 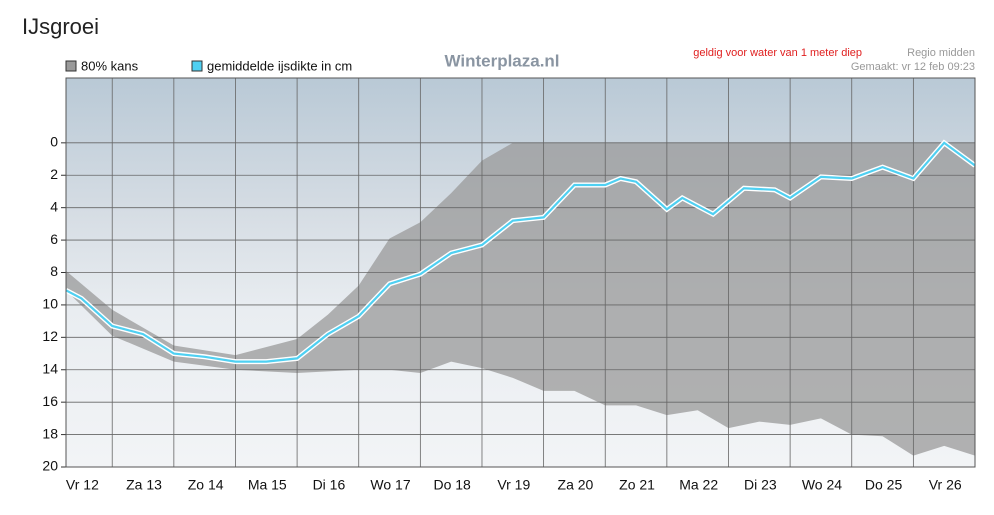 I want to click on legend-label: 80% kans, so click(x=110, y=65).